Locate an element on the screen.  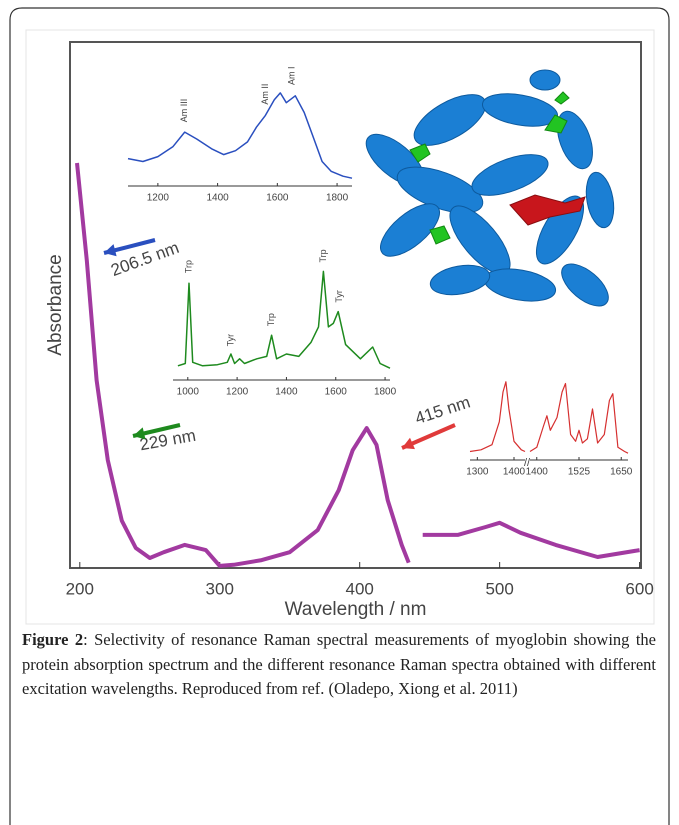
x-tick-label: 1525 is located at coordinates (579, 472).